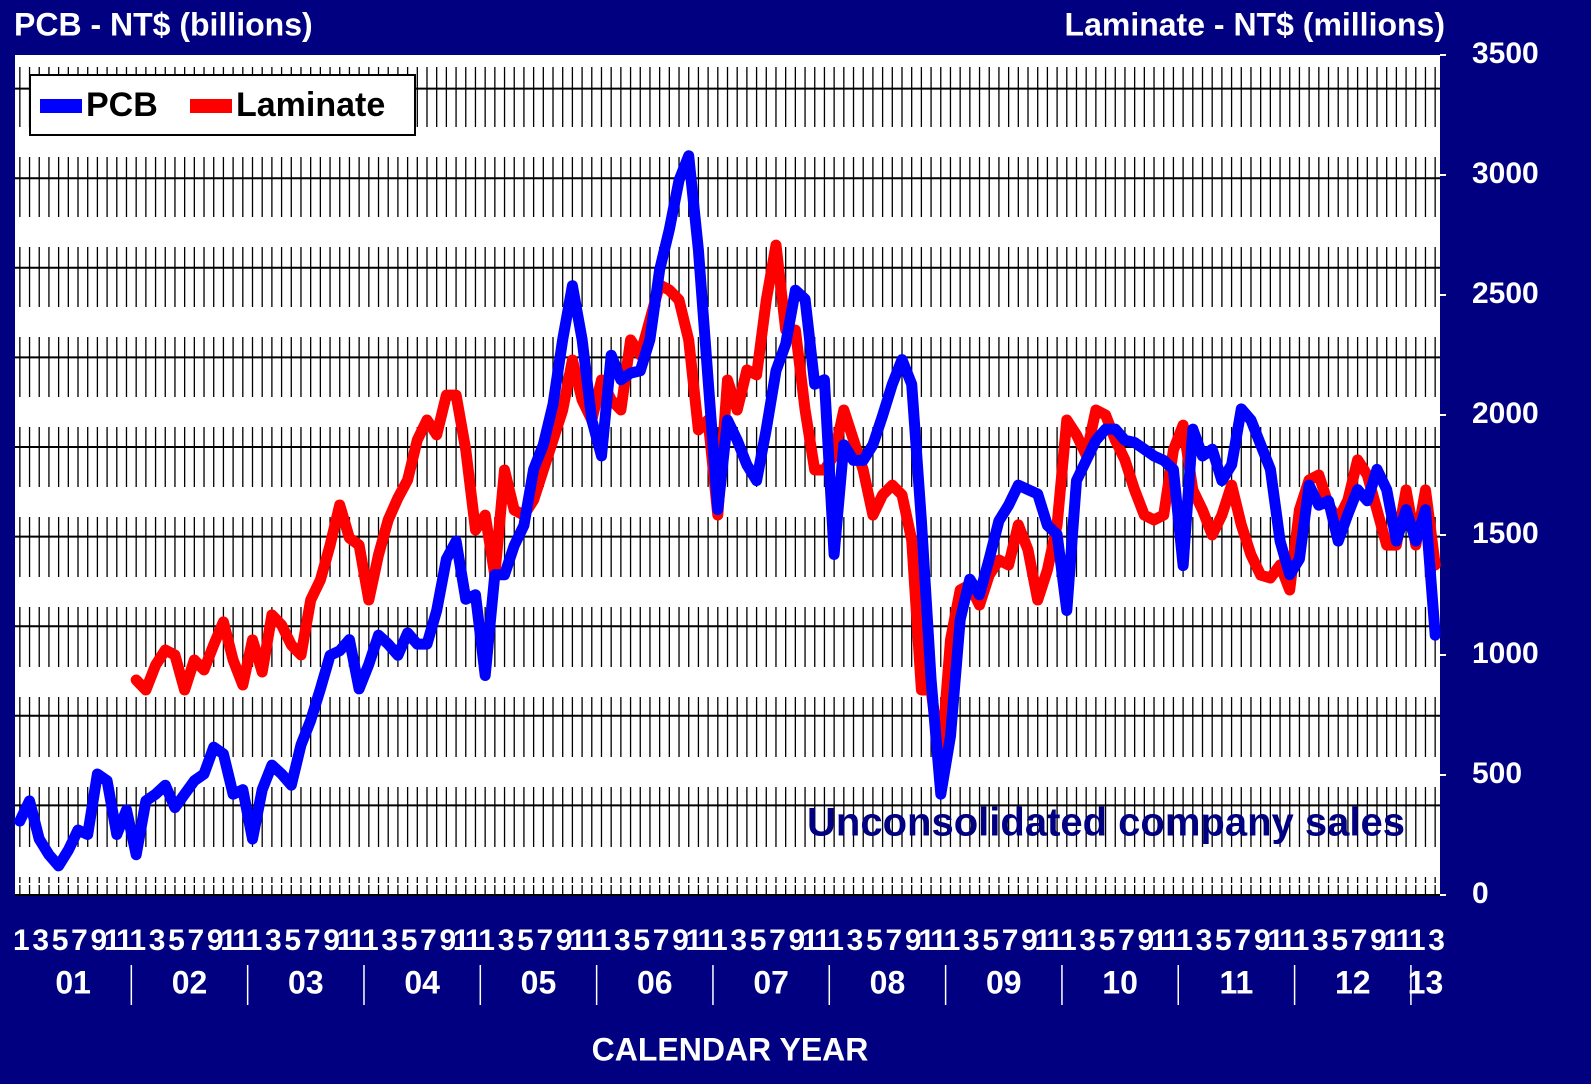  What do you see at coordinates (1497, 773) in the screenshot?
I see `y2-tick-label: 500` at bounding box center [1497, 773].